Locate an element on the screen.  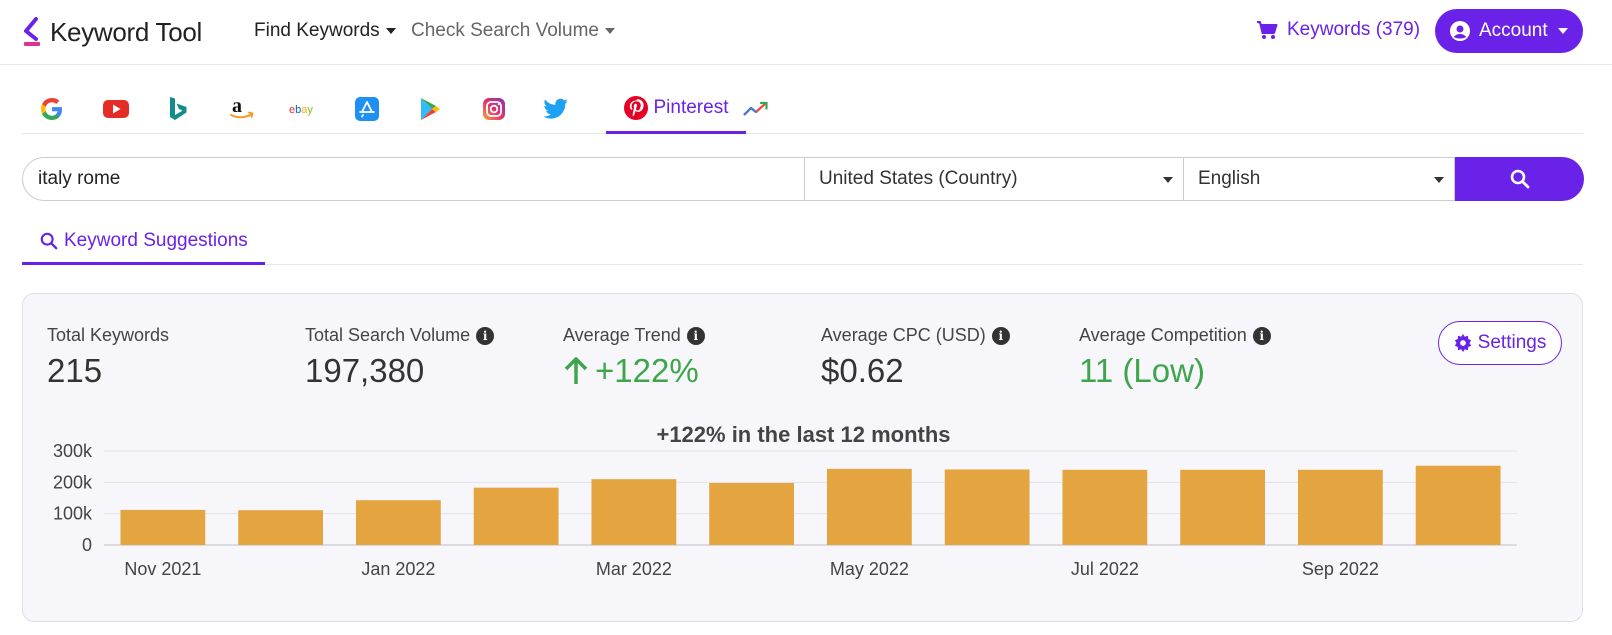
metric-value: 11 (Low) is located at coordinates (1142, 370).